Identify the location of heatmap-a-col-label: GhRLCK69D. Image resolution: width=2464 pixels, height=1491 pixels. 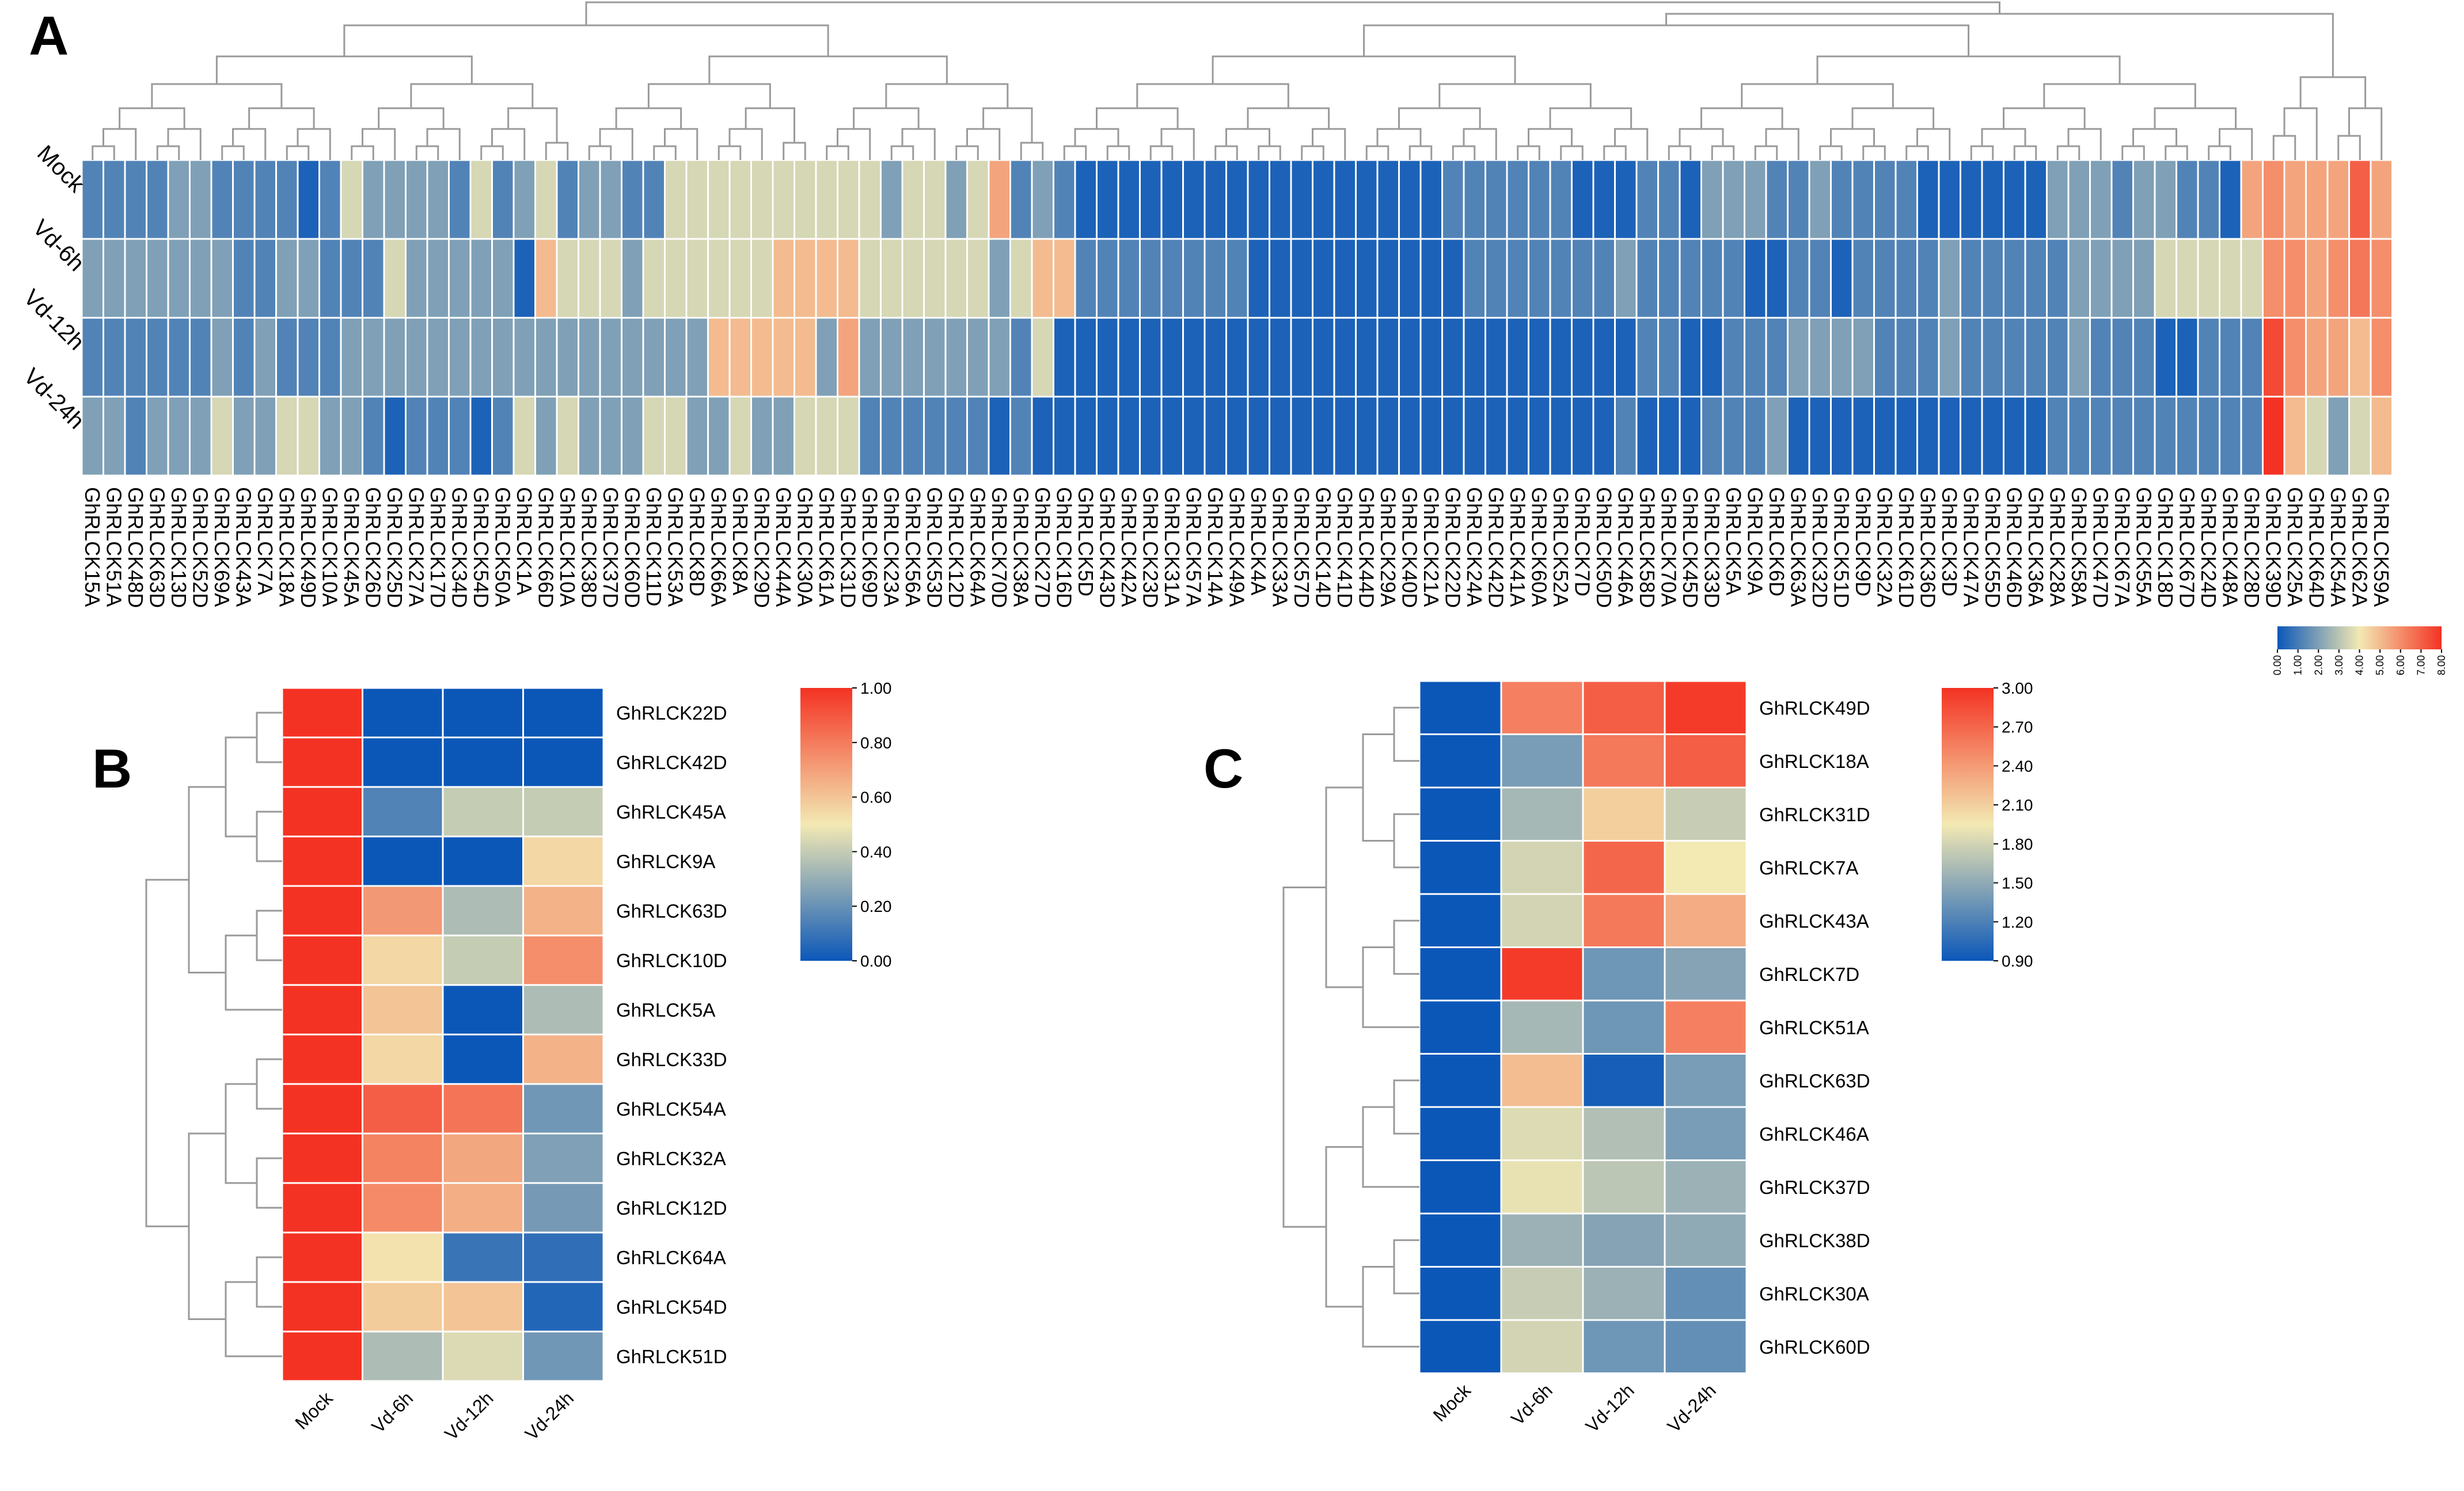
(870, 547).